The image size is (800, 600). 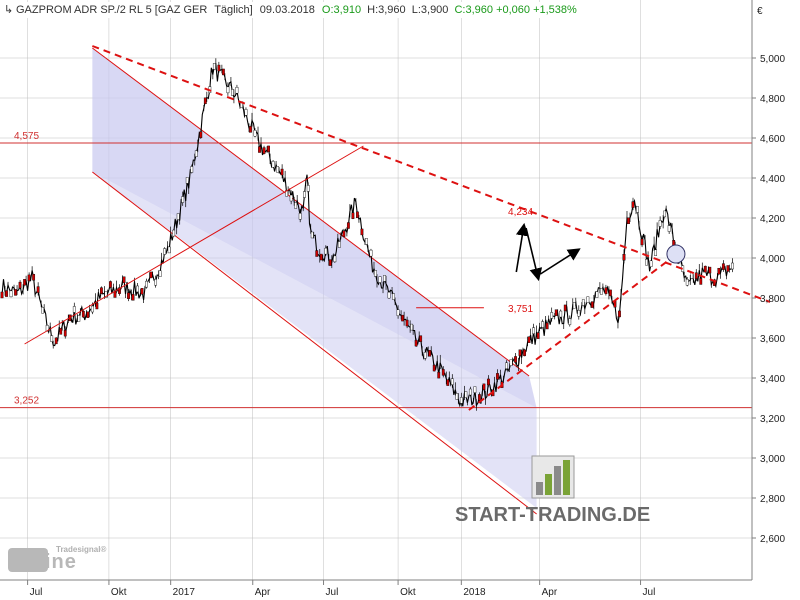 I want to click on level-label: 3,252, so click(x=26, y=401).